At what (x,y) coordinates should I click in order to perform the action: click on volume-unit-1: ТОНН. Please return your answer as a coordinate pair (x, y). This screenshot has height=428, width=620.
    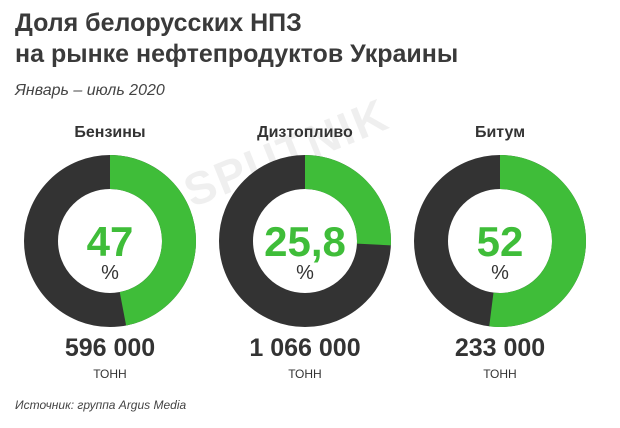
    Looking at the image, I should click on (109, 374).